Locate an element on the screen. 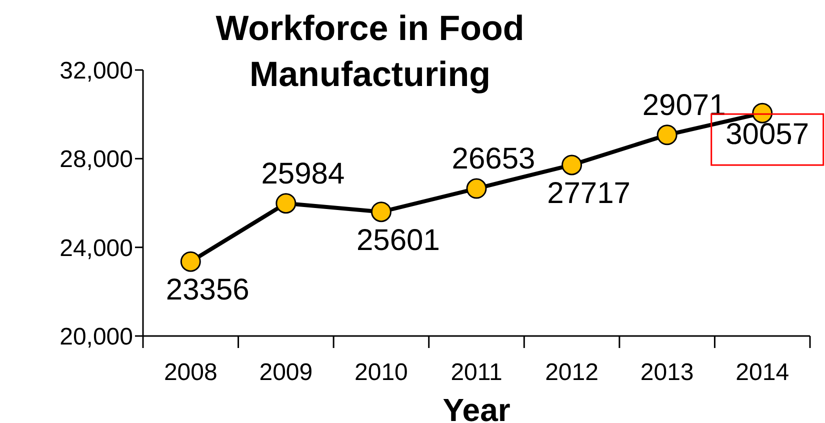 The height and width of the screenshot is (423, 825). data-label: 29071 is located at coordinates (684, 105).